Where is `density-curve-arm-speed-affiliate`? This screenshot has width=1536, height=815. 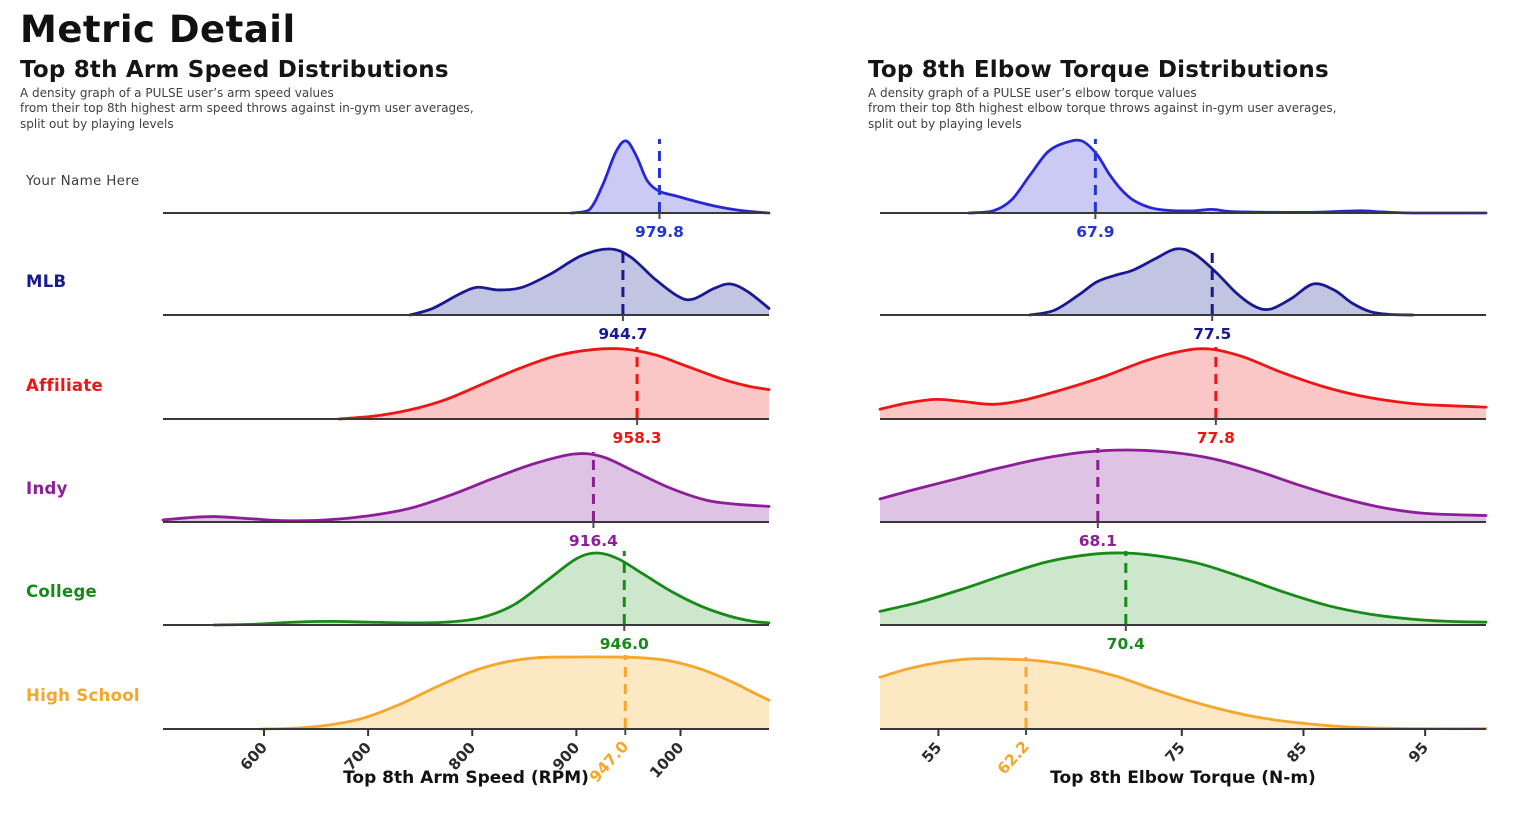
density-curve-arm-speed-affiliate is located at coordinates (554, 384).